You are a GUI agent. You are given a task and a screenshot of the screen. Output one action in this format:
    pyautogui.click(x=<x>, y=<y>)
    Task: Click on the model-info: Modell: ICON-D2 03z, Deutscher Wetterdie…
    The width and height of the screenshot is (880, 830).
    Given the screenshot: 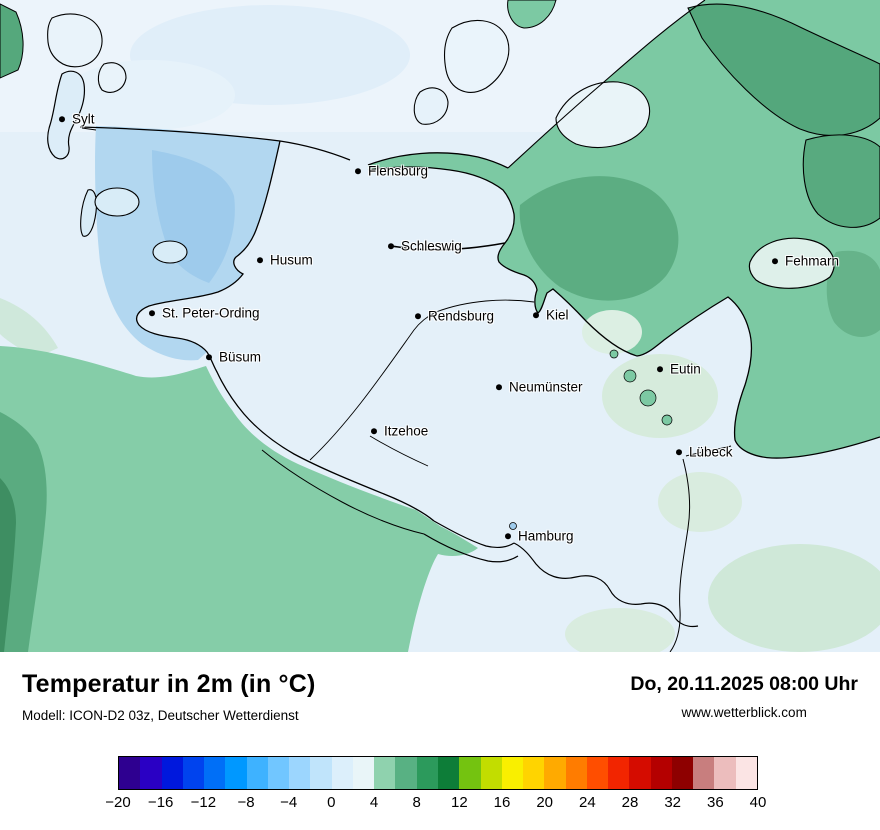 What is the action you would take?
    pyautogui.click(x=160, y=715)
    